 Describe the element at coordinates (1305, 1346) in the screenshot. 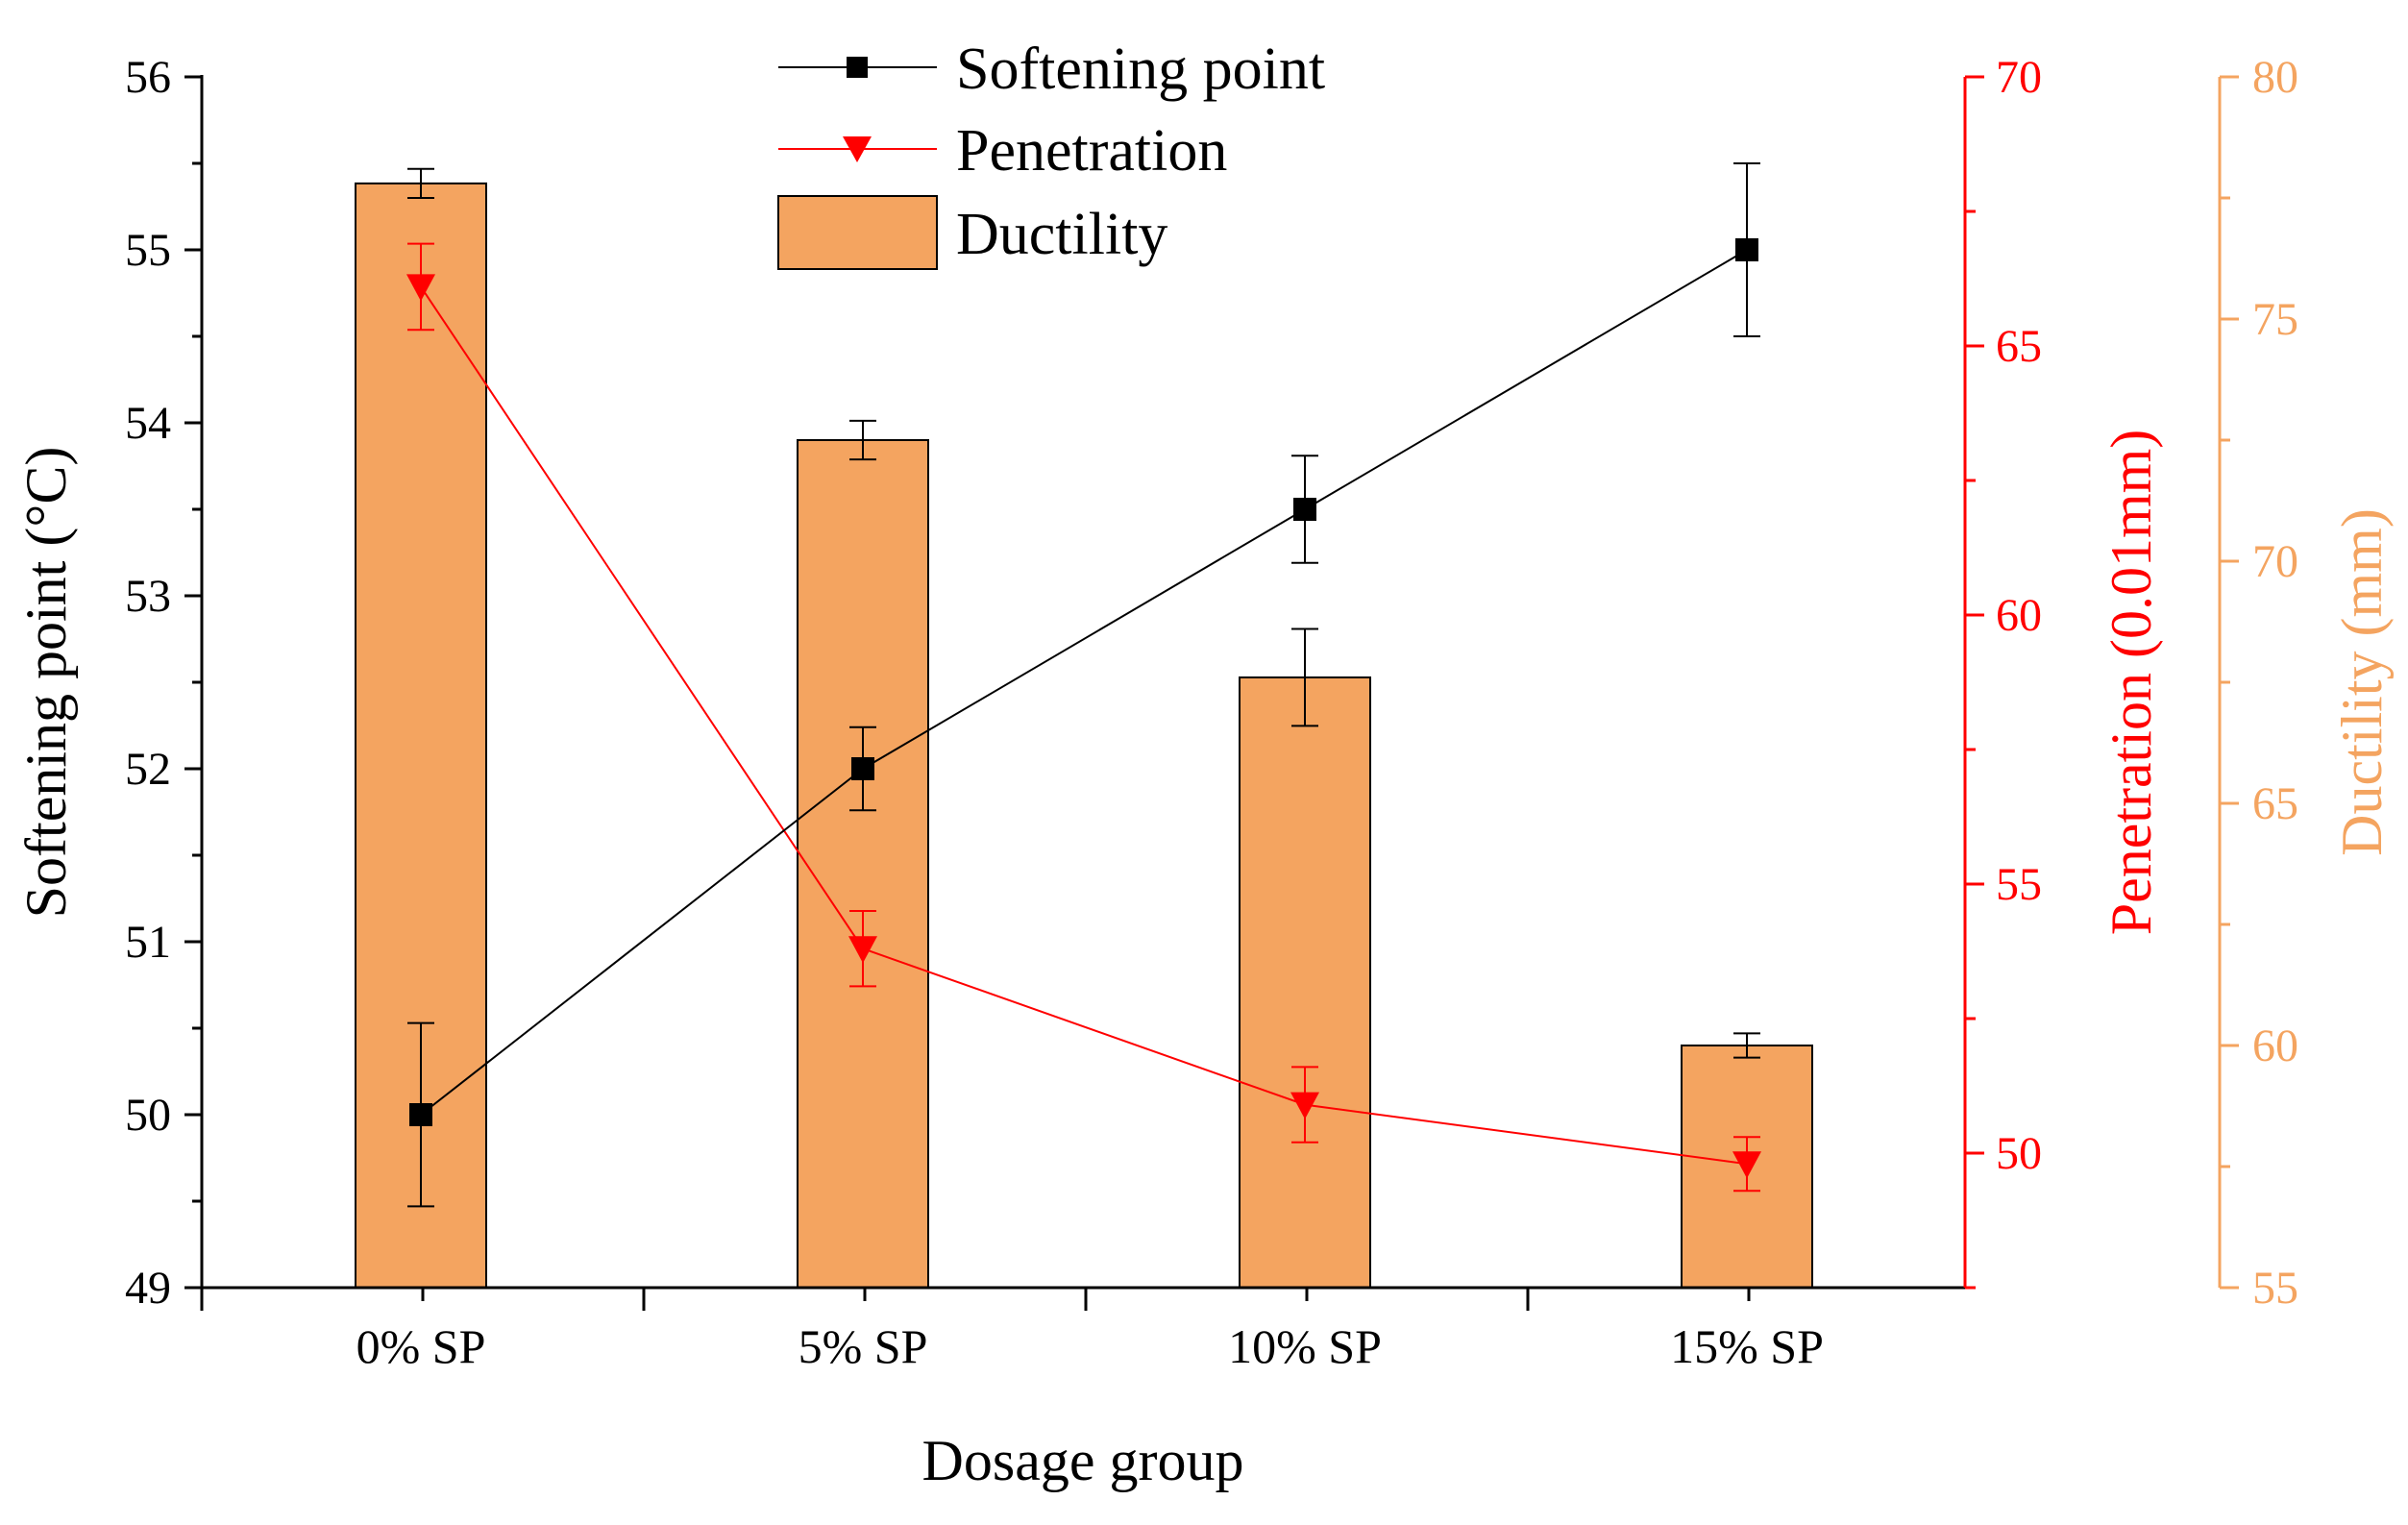

I see `category-label: 10% SP` at that location.